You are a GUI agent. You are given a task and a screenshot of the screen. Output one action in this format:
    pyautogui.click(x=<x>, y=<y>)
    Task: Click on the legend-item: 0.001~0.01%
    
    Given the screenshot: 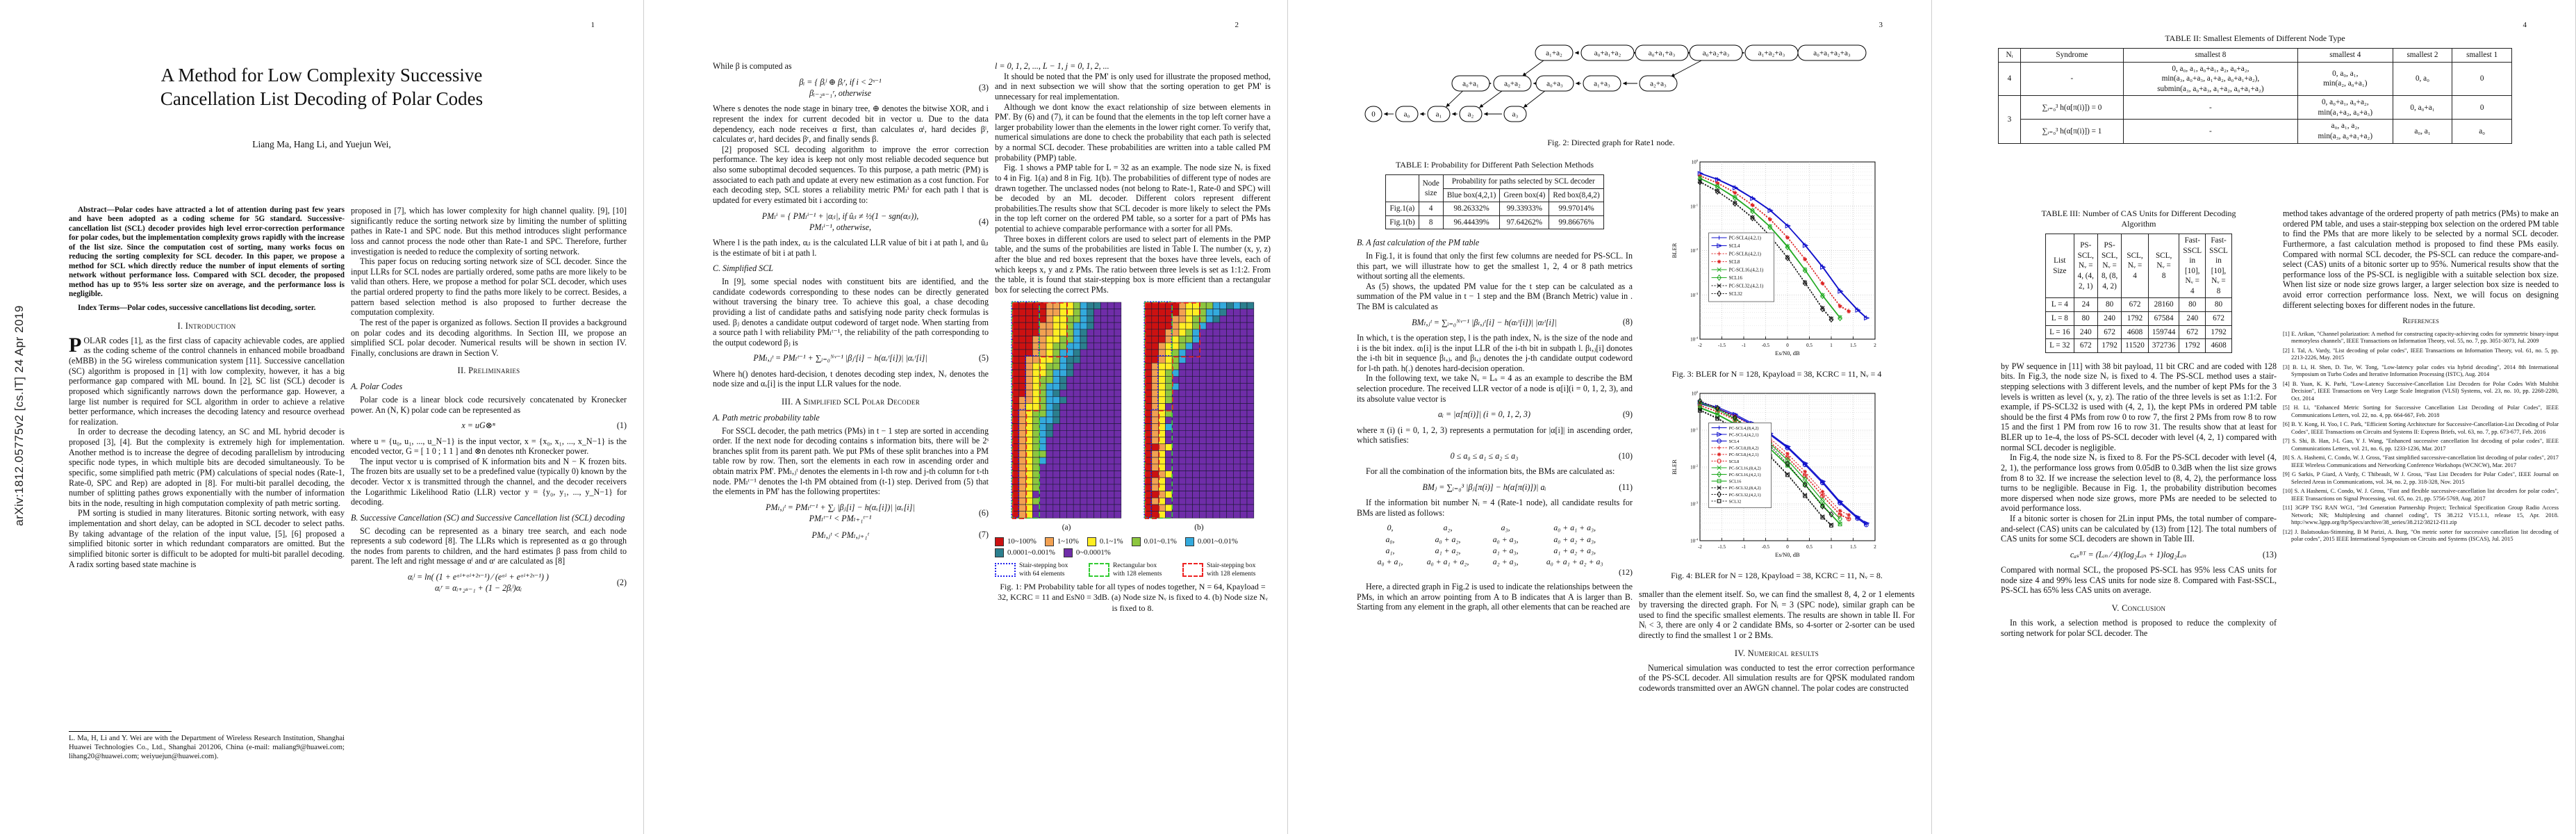 What is the action you would take?
    pyautogui.click(x=1211, y=542)
    